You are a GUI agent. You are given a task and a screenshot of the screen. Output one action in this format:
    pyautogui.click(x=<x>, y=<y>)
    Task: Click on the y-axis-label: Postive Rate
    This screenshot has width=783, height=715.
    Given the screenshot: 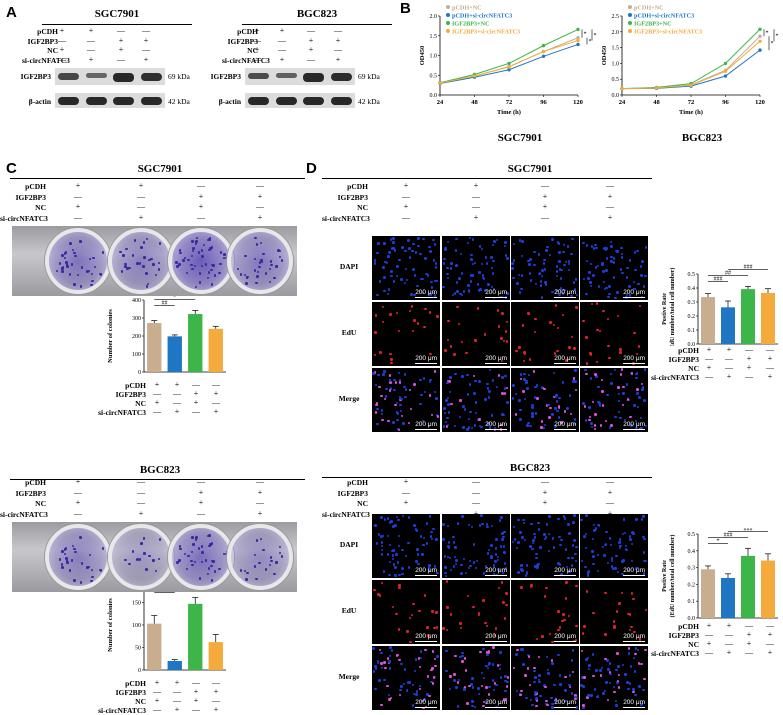 What is the action you would take?
    pyautogui.click(x=665, y=576)
    